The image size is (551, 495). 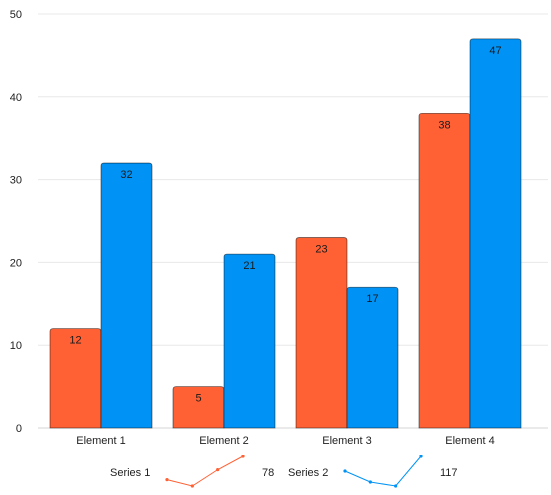 What do you see at coordinates (444, 125) in the screenshot?
I see `data-label: 38` at bounding box center [444, 125].